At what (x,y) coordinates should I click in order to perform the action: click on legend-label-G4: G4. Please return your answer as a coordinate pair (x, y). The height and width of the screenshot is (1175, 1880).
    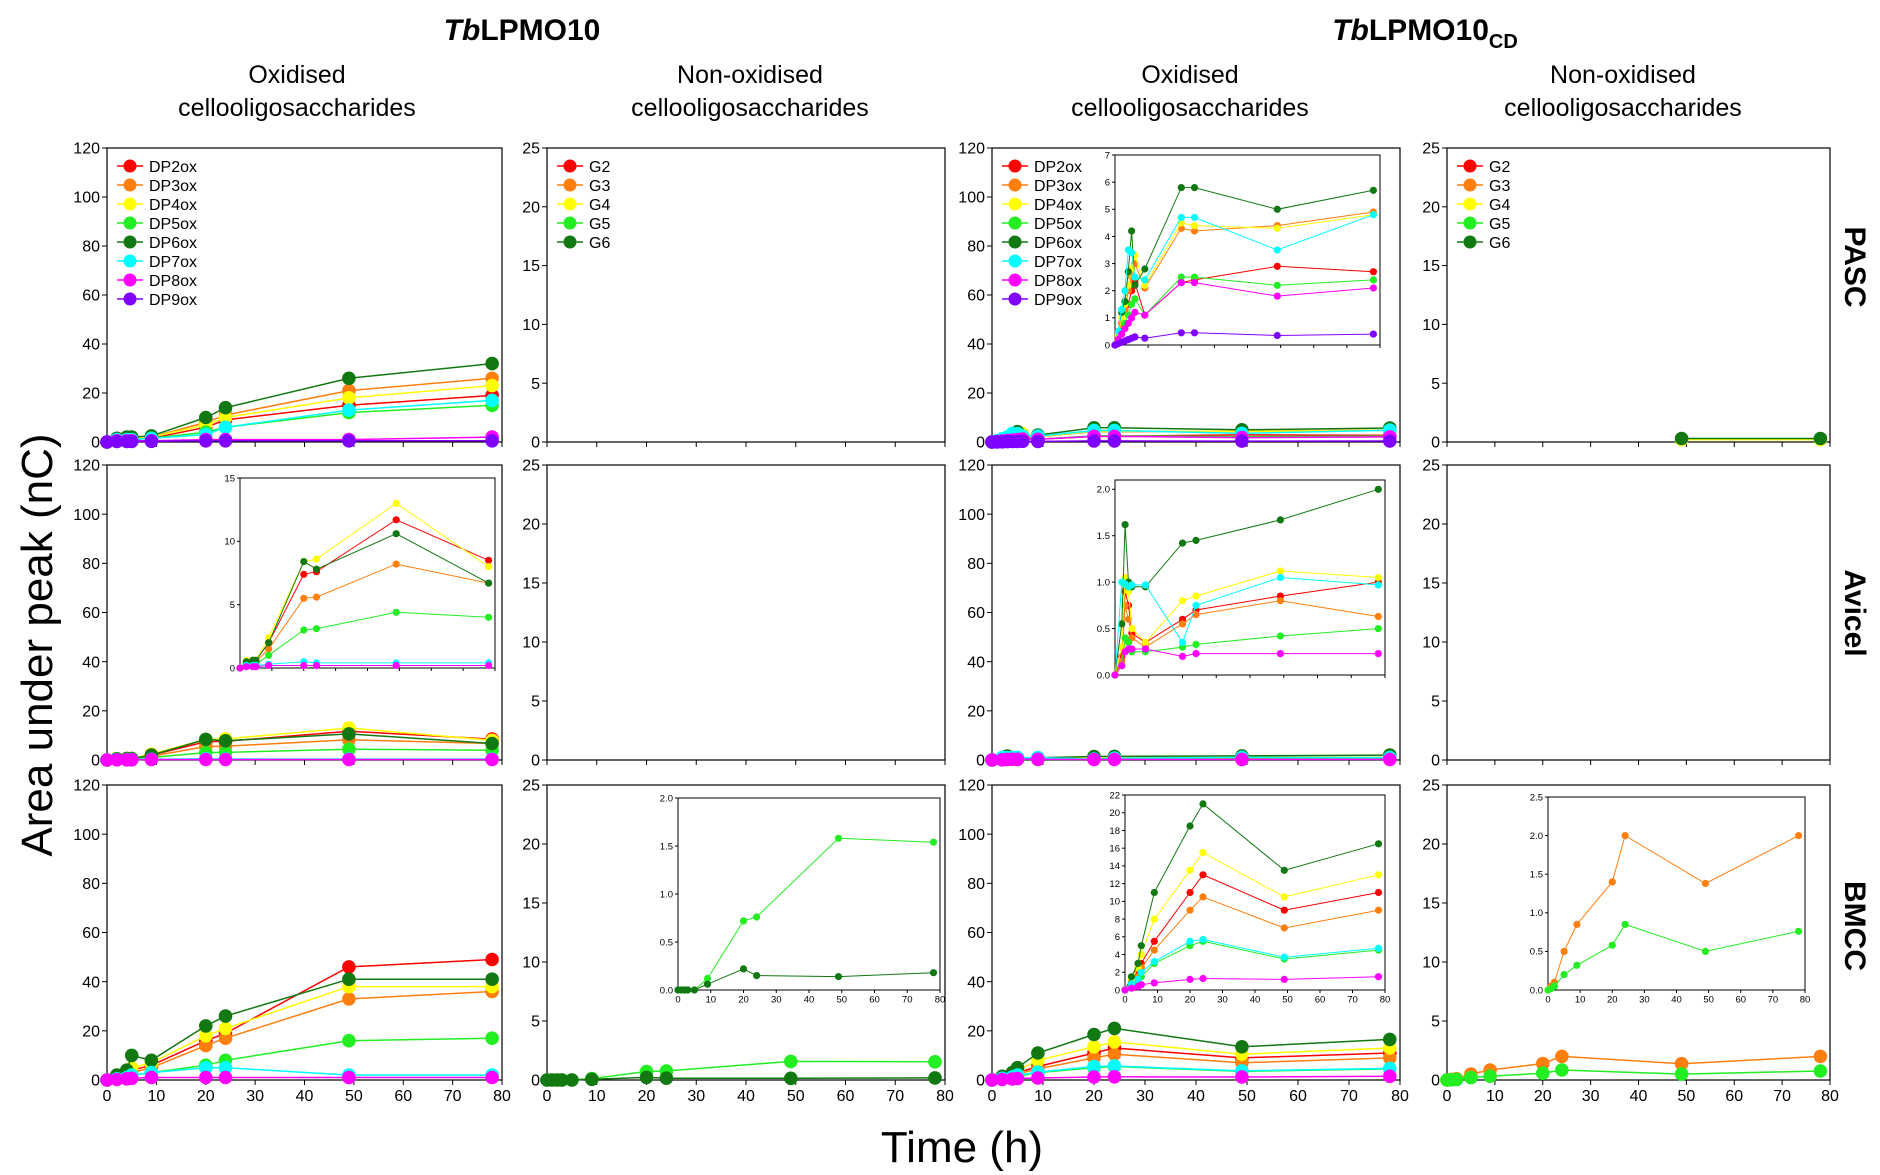
    Looking at the image, I should click on (1499, 205).